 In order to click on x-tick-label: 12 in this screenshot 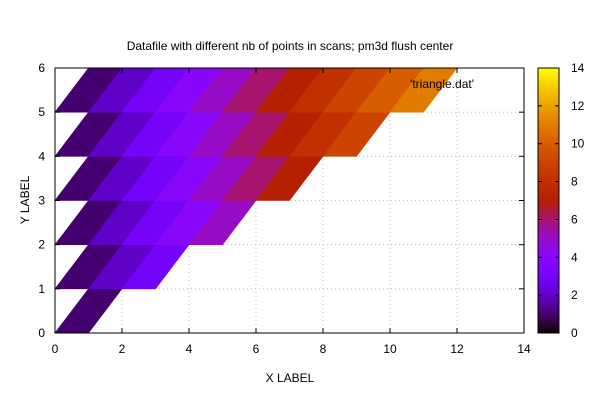, I will do `click(457, 349)`.